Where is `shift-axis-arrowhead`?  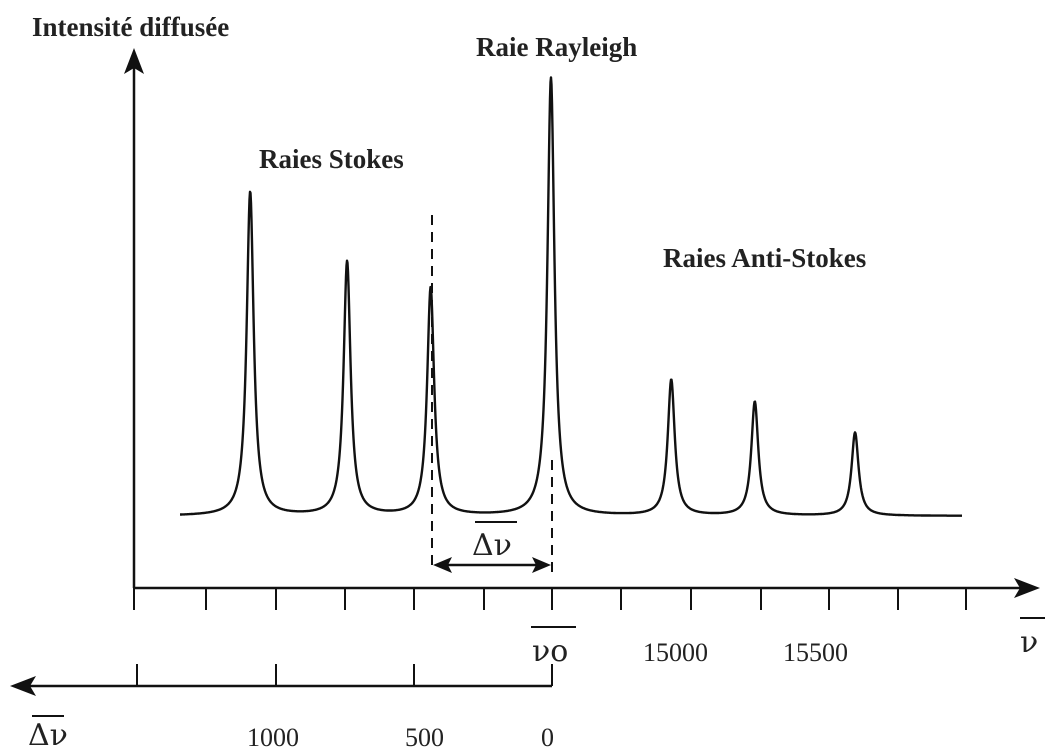
shift-axis-arrowhead is located at coordinates (23, 686).